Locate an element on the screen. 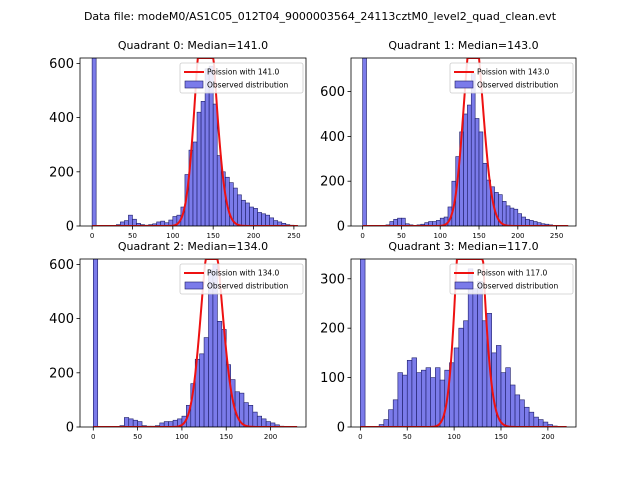  legend: Poission with 134.0 Observed distribution is located at coordinates (241, 279).